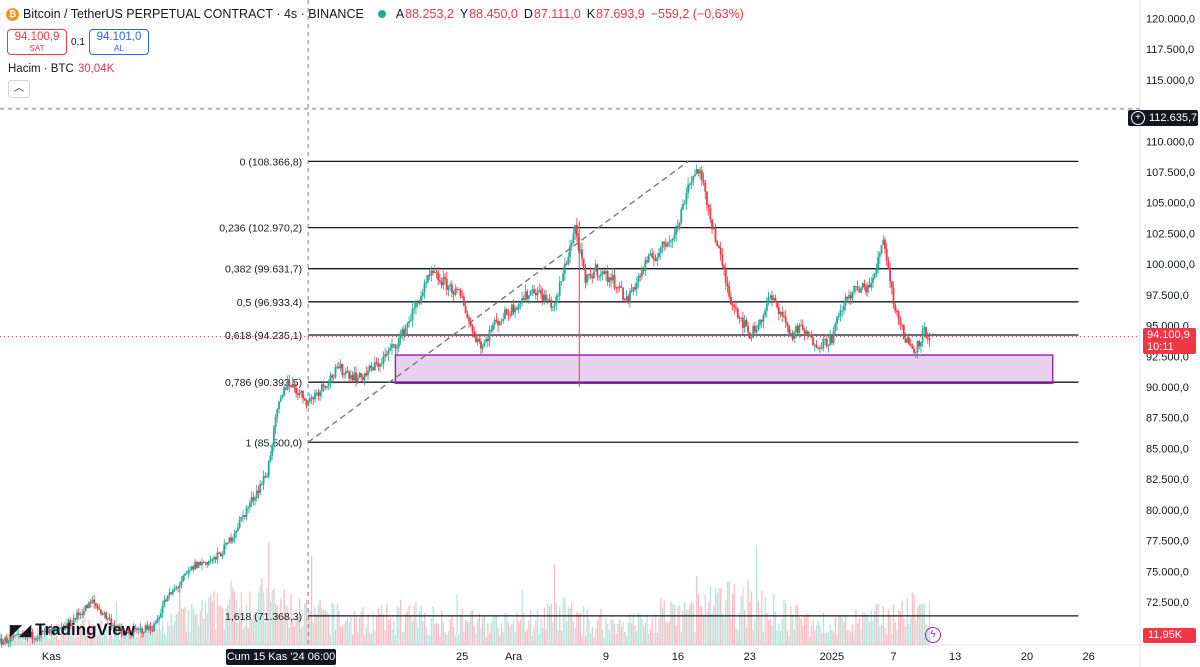  I want to click on volume-legend: Hacim · BTC 30,04K, so click(61, 69).